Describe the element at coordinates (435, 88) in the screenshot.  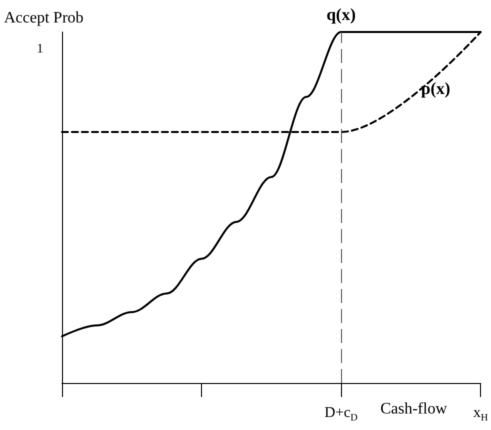
I see `series-label: p(x)` at that location.